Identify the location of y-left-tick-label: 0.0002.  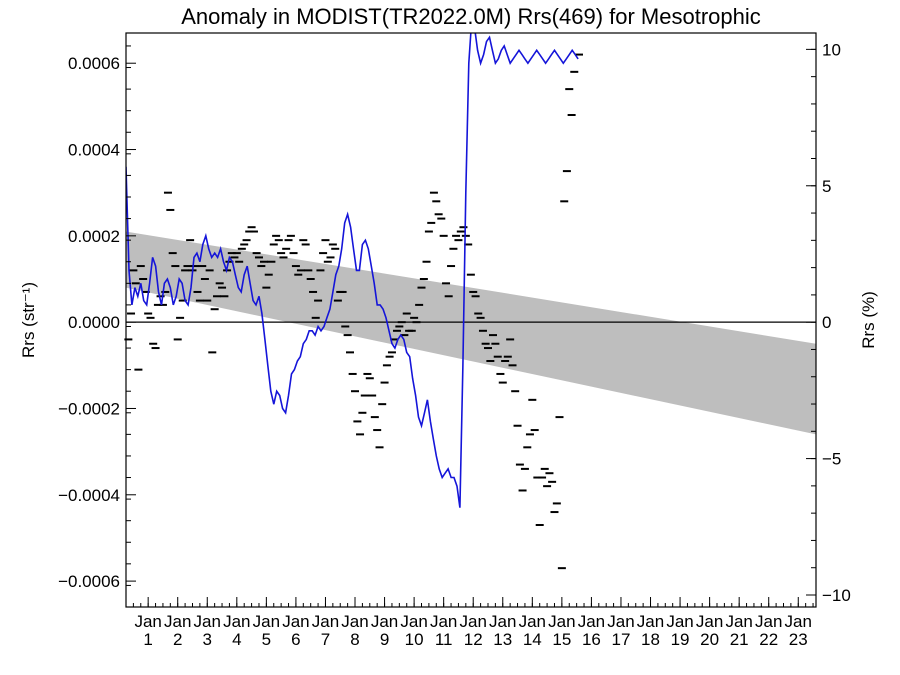
(94, 236).